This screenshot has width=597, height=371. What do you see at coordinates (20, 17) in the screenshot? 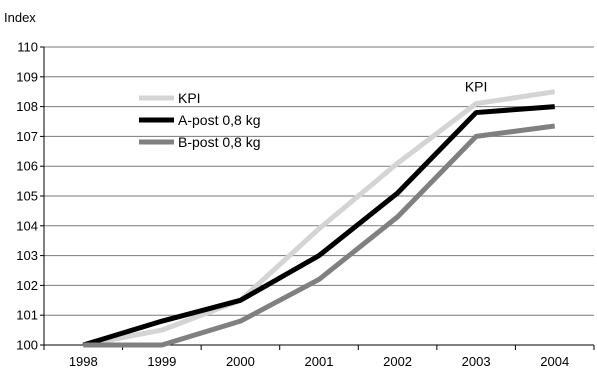
I see `y-axis-title: Index` at bounding box center [20, 17].